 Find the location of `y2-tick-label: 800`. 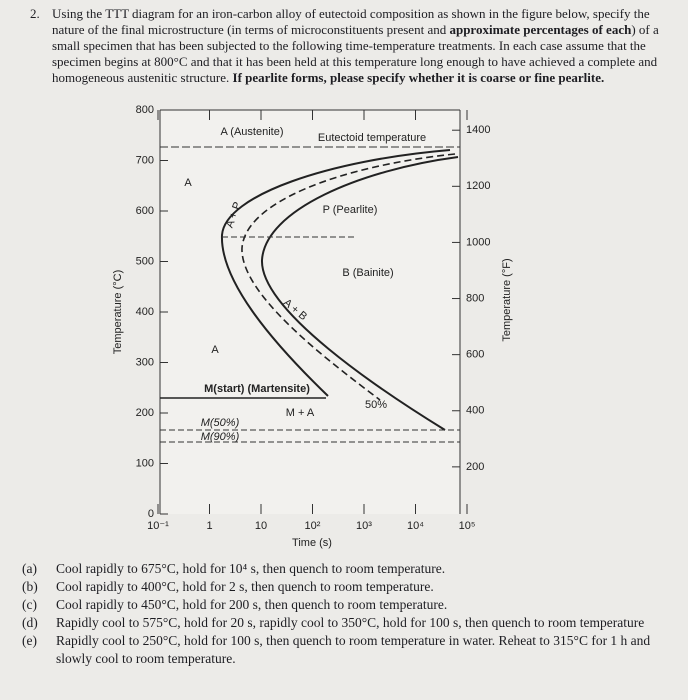

y2-tick-label: 800 is located at coordinates (475, 298).